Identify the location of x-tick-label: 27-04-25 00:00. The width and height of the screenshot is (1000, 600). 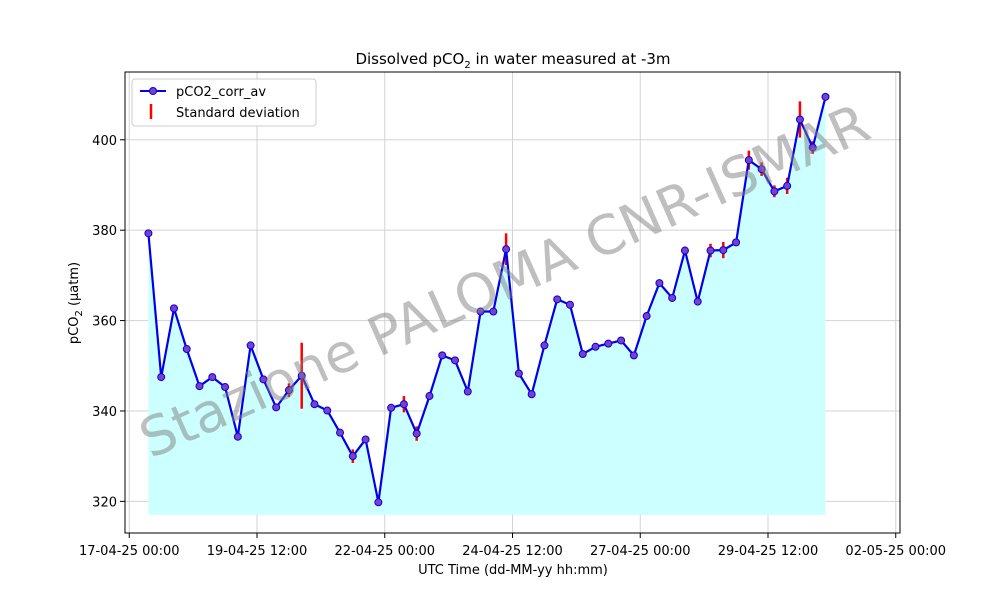
(640, 551).